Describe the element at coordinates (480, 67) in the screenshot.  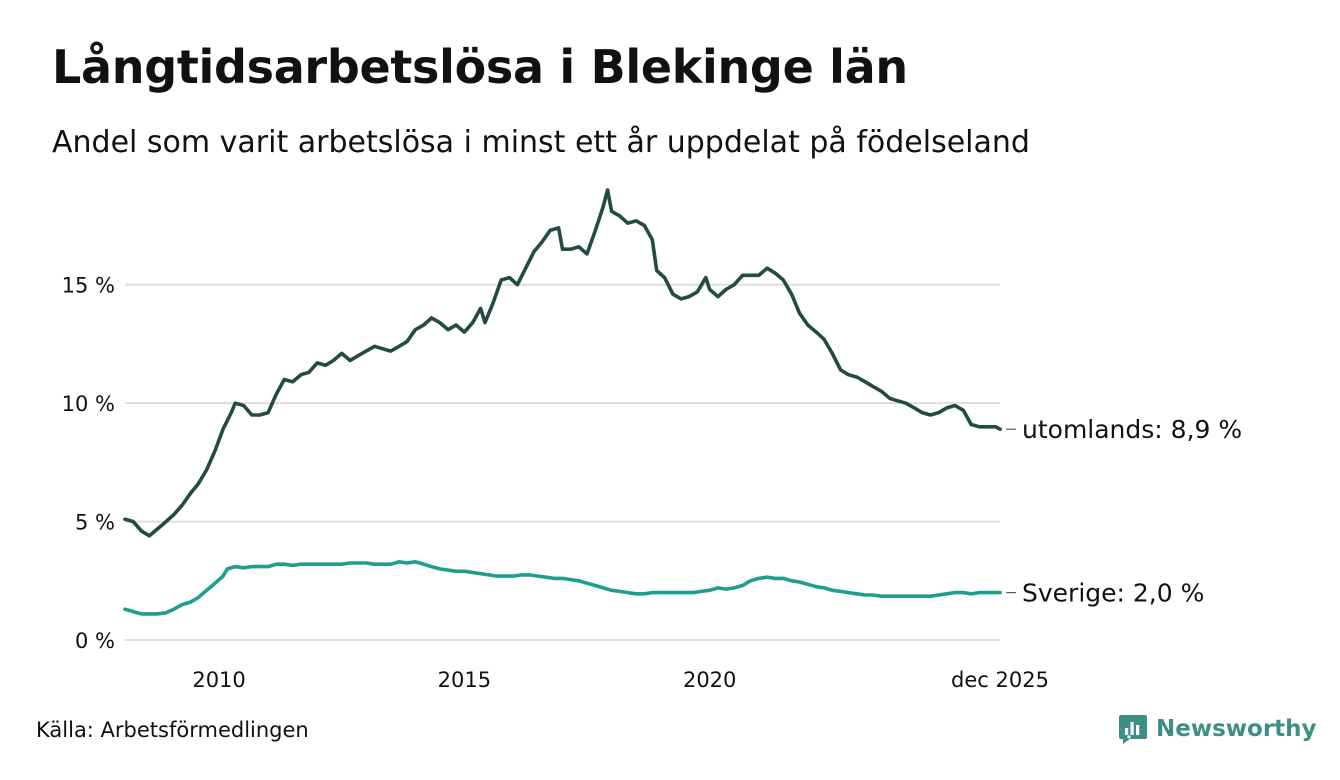
I see `chart-title: Långtidsarbetslösa i Blekinge län` at that location.